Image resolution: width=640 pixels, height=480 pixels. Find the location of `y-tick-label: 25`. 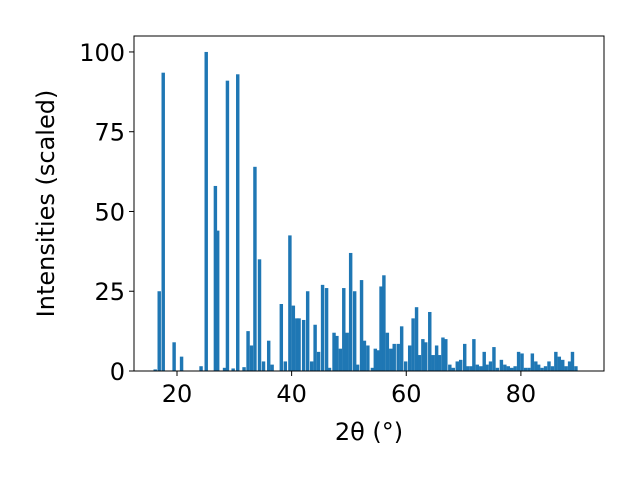

y-tick-label: 25 is located at coordinates (109, 292).